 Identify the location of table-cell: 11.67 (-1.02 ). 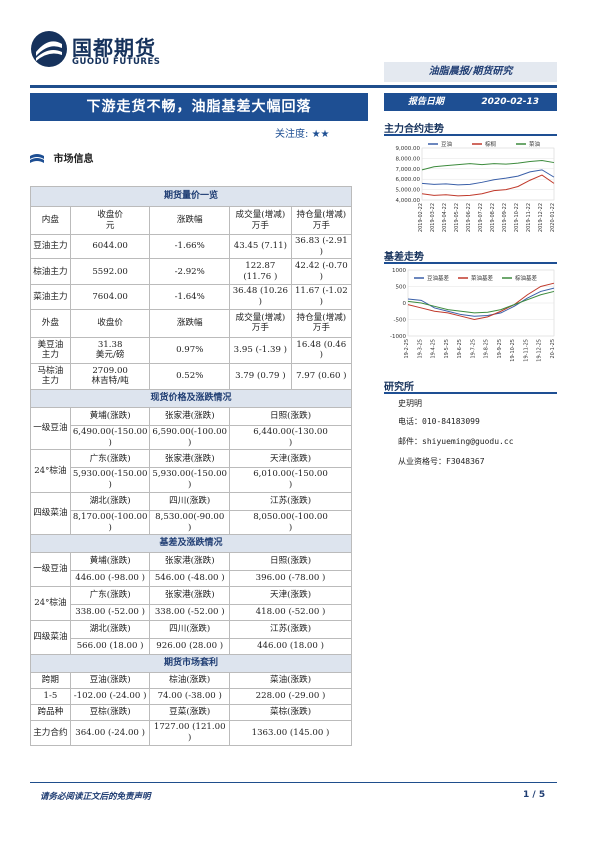
(321, 297).